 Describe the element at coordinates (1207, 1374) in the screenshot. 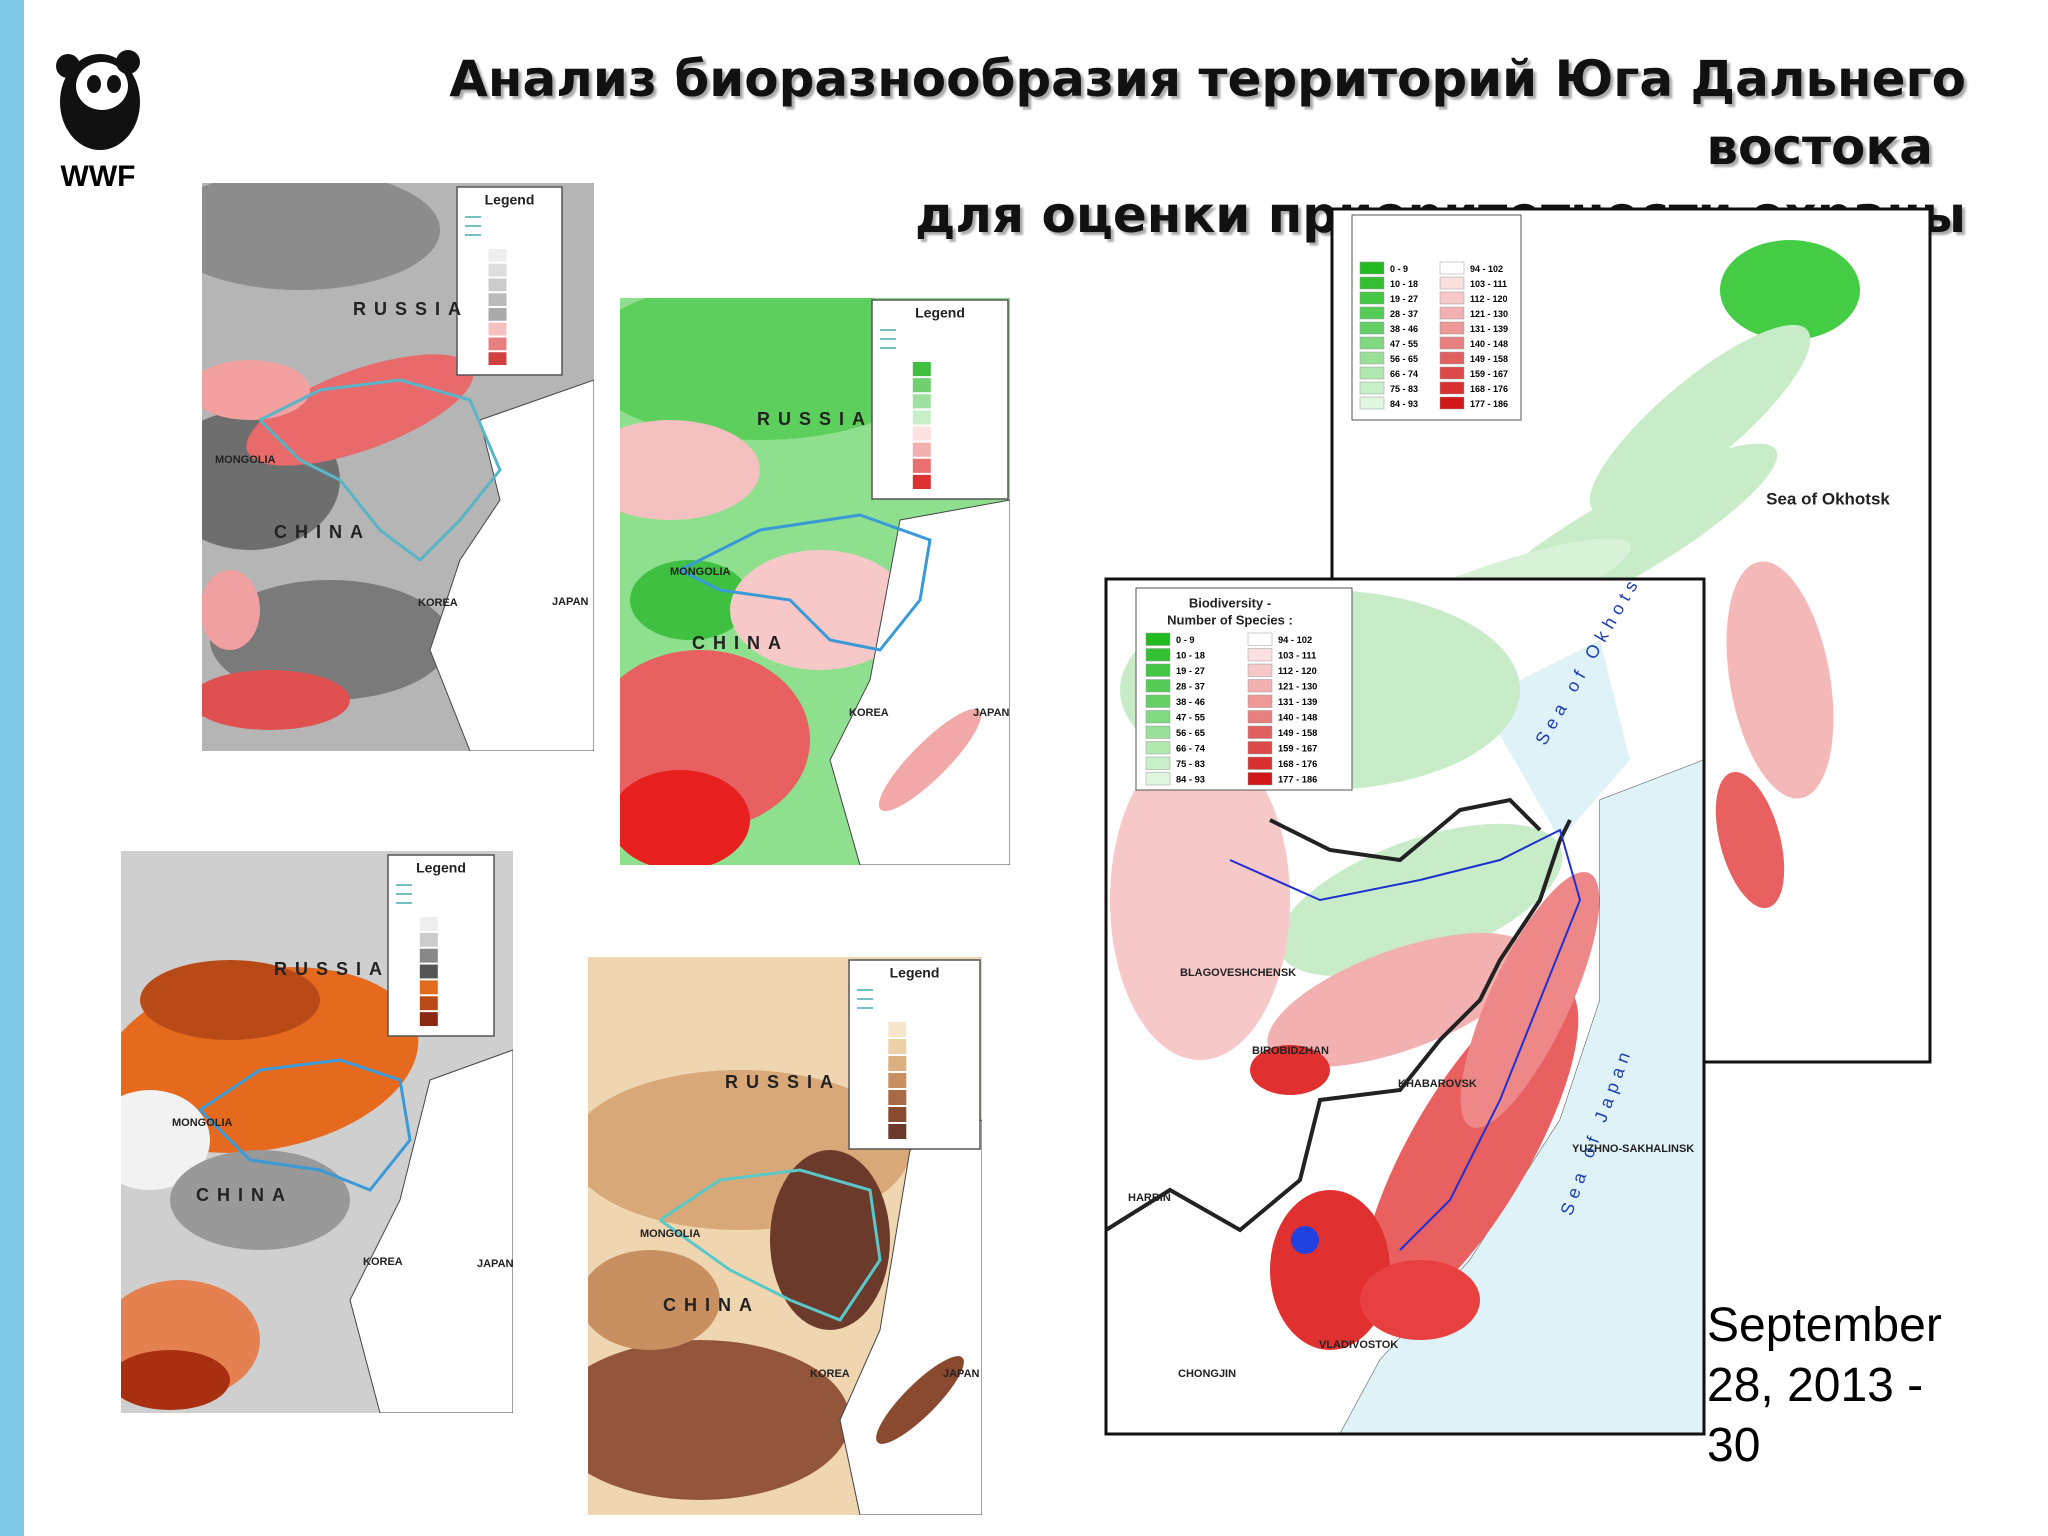

I see `map-label: CHONGJIN` at that location.